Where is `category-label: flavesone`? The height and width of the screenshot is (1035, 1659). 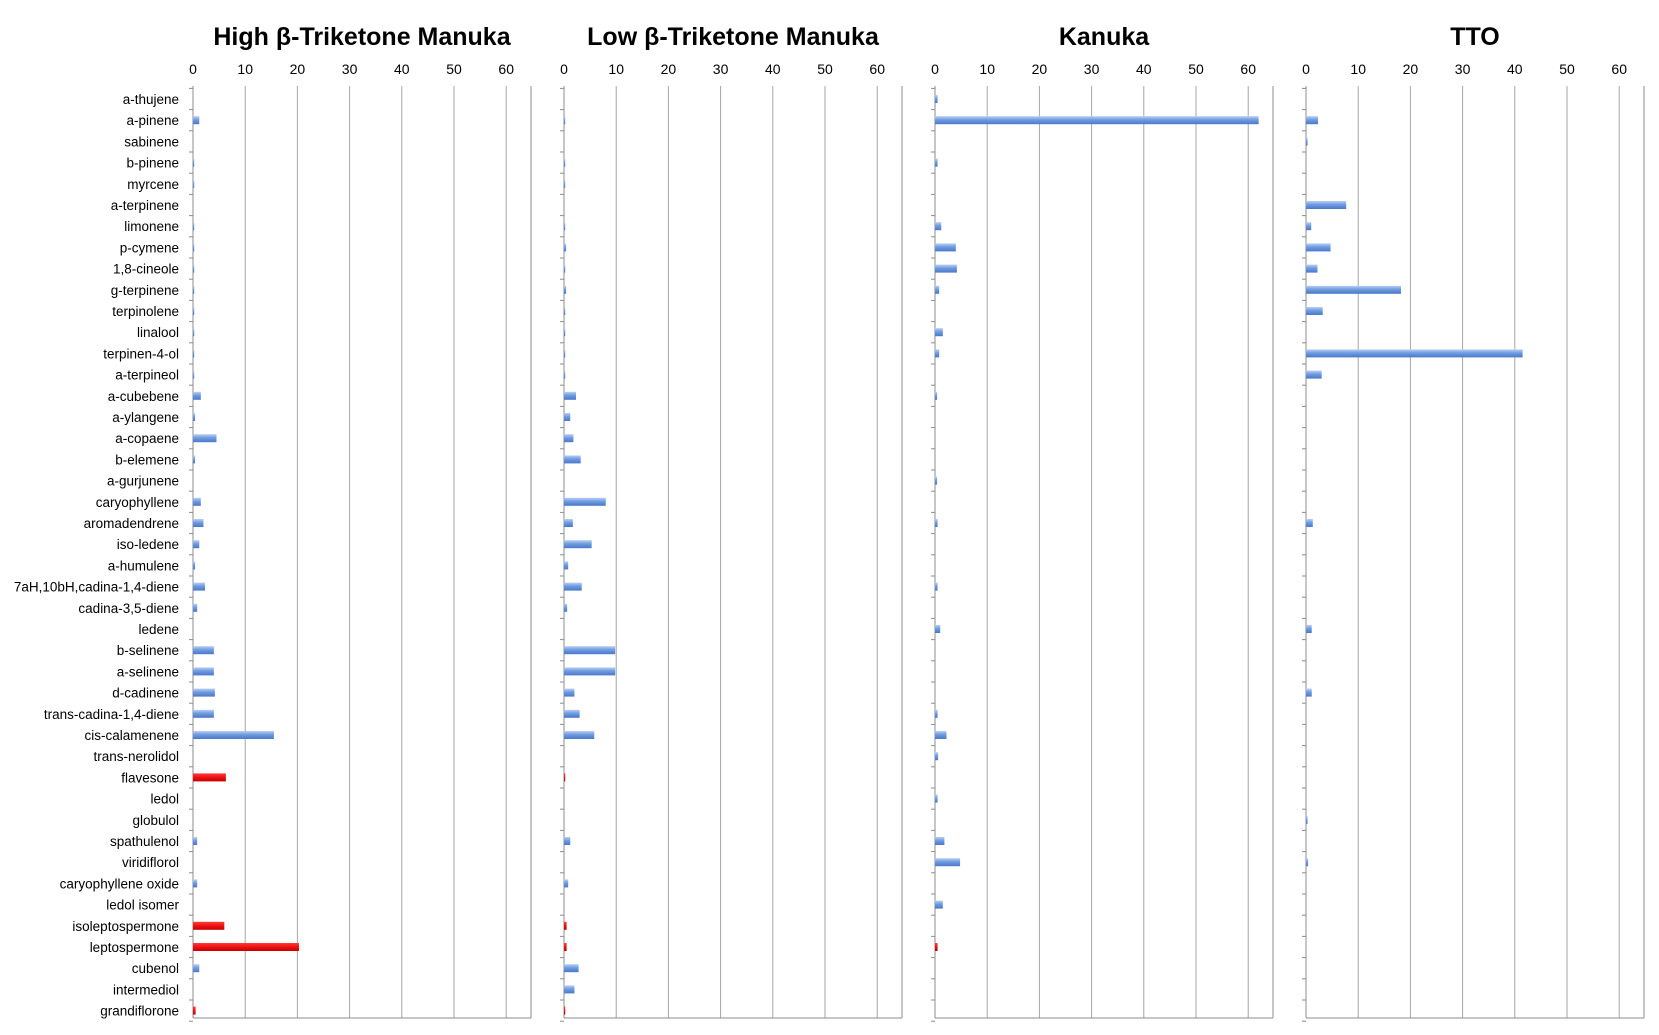 category-label: flavesone is located at coordinates (150, 777).